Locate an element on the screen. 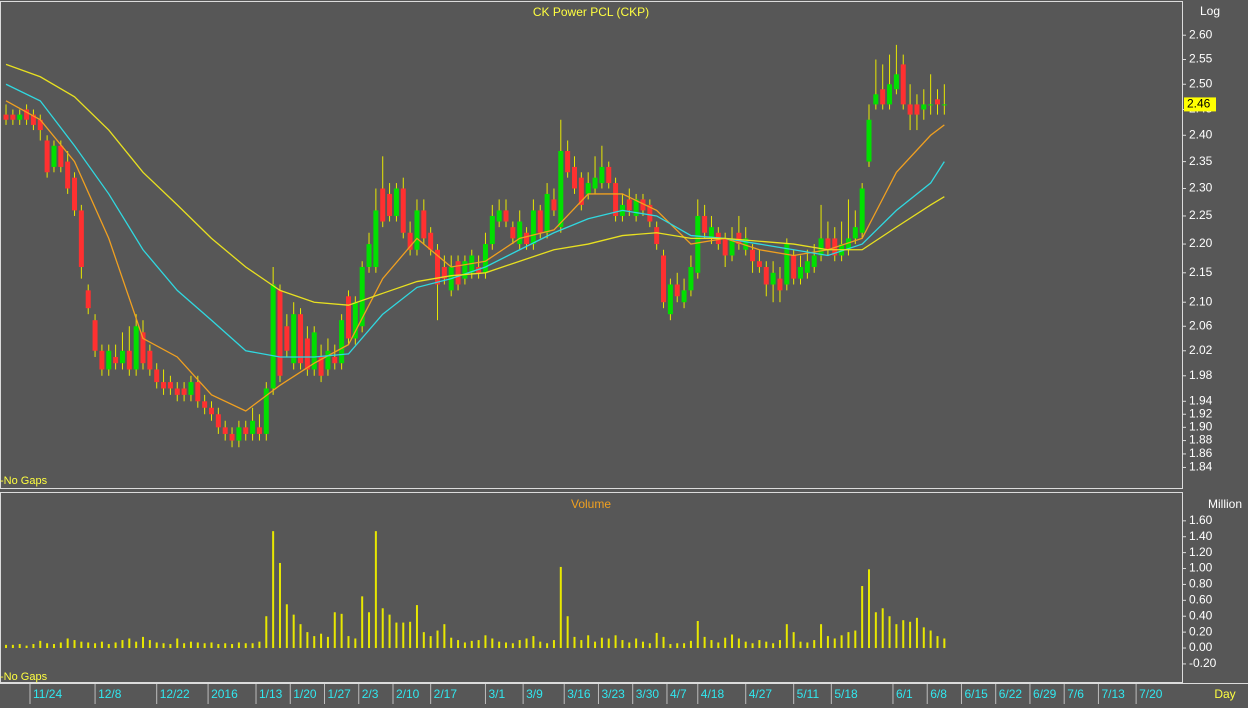 This screenshot has height=708, width=1248. y-tick-label: 1.94 is located at coordinates (1201, 400).